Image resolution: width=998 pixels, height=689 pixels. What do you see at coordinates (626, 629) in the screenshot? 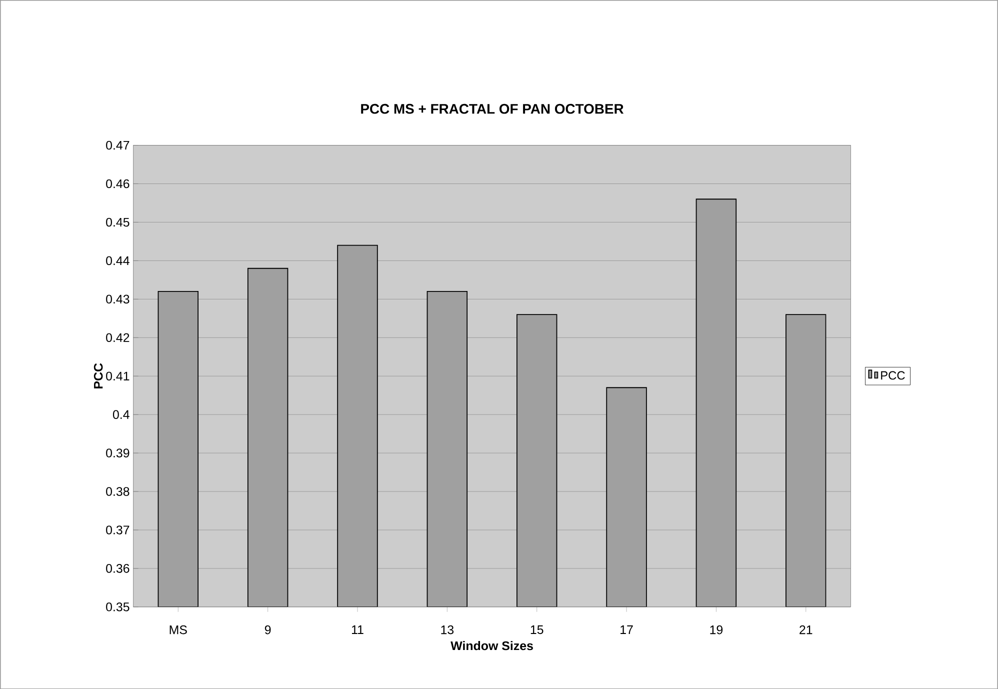
I see `x-tick-label: 17` at bounding box center [626, 629].